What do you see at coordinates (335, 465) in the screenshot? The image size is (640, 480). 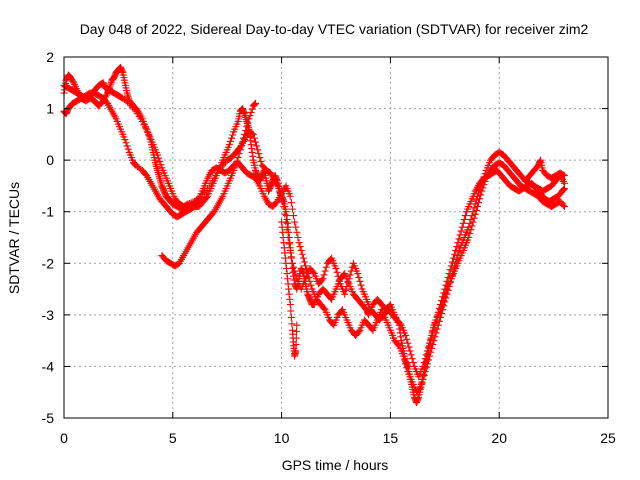 I see `x-axis-label: GPS time / hours` at bounding box center [335, 465].